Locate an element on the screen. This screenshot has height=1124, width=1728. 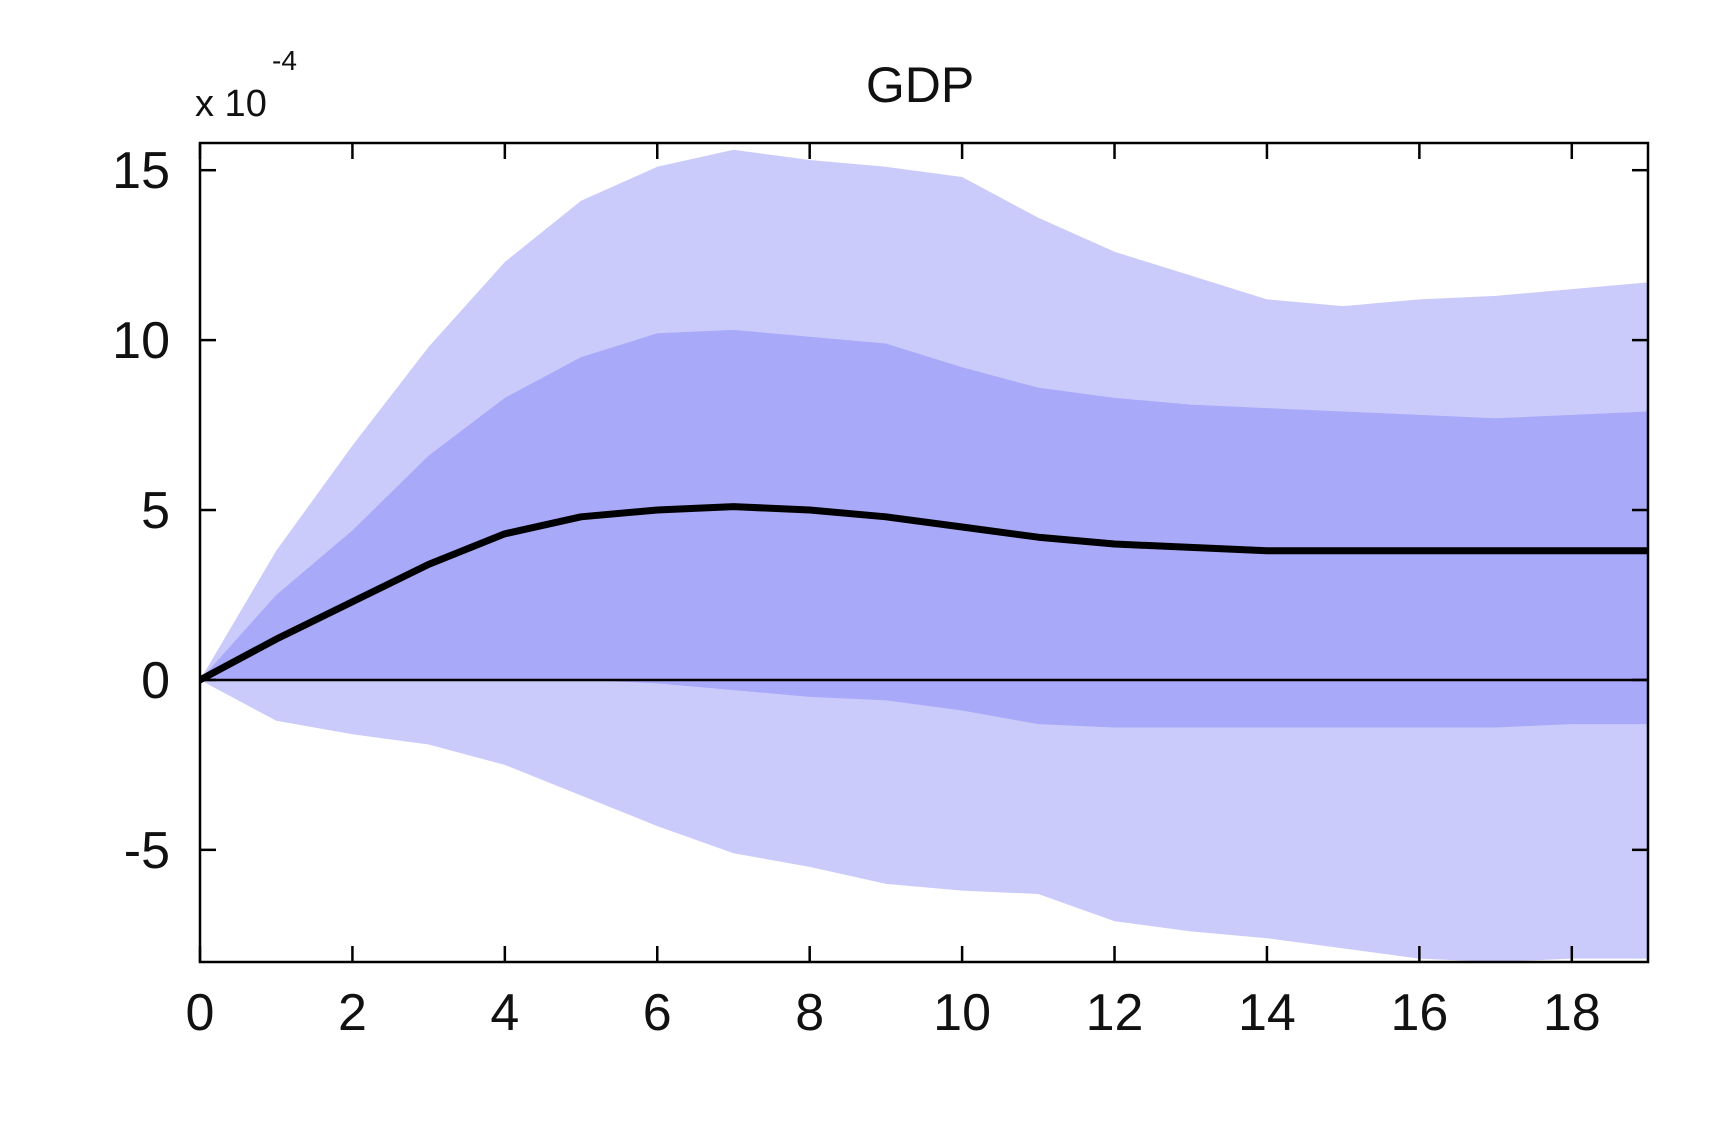
y-tick-label: 15 is located at coordinates (141, 171).